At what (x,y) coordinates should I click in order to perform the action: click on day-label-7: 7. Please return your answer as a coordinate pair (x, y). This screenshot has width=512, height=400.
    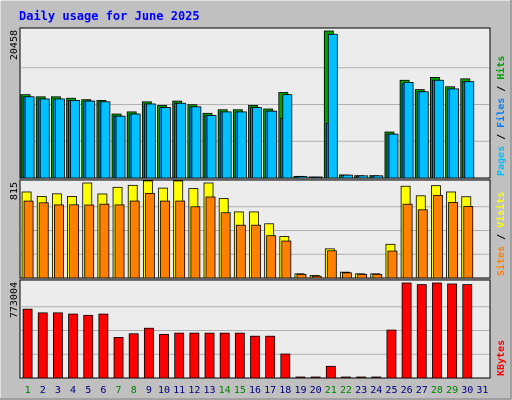
    Looking at the image, I should click on (119, 390).